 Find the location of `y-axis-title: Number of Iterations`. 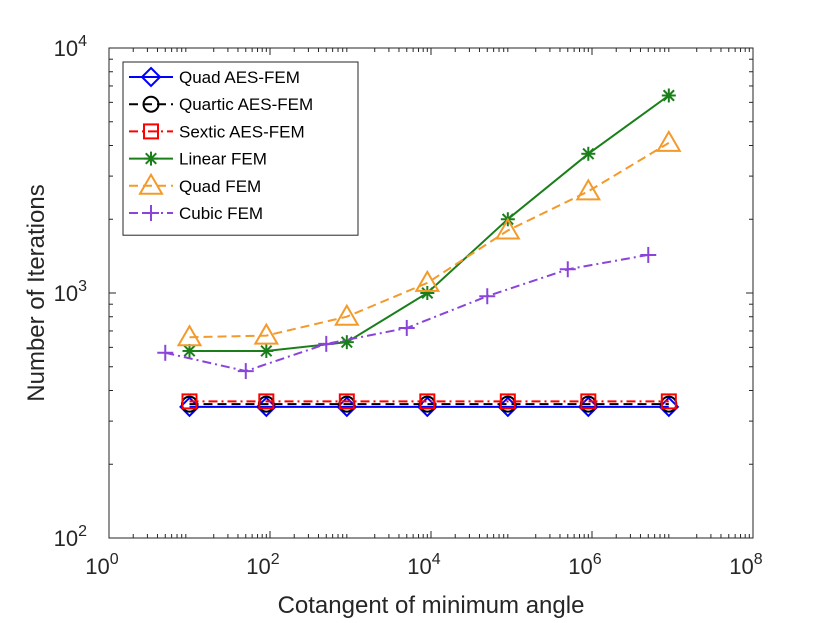

y-axis-title: Number of Iterations is located at coordinates (36, 292).